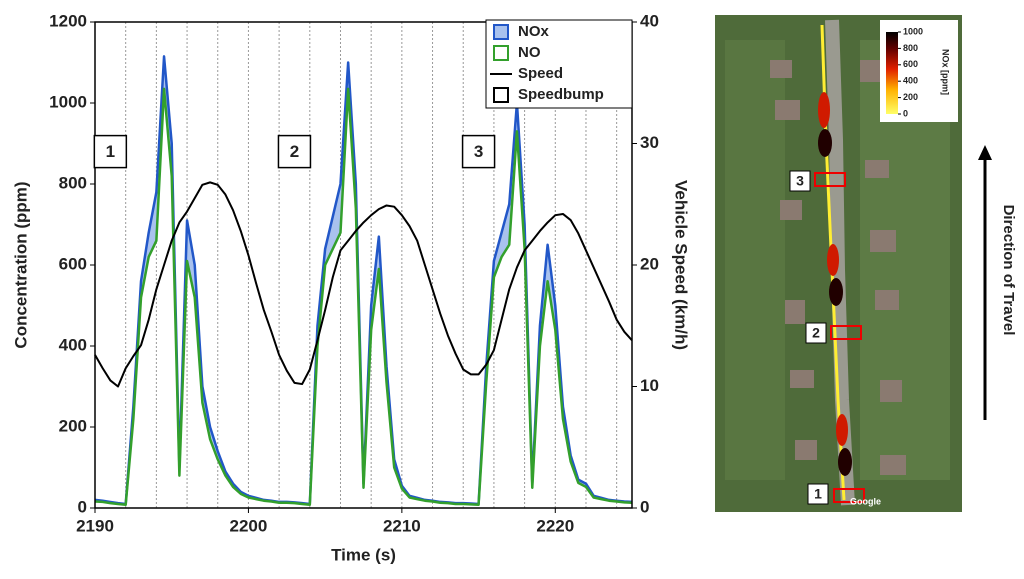 The width and height of the screenshot is (1024, 579). I want to click on speedbump-label: 2, so click(294, 151).